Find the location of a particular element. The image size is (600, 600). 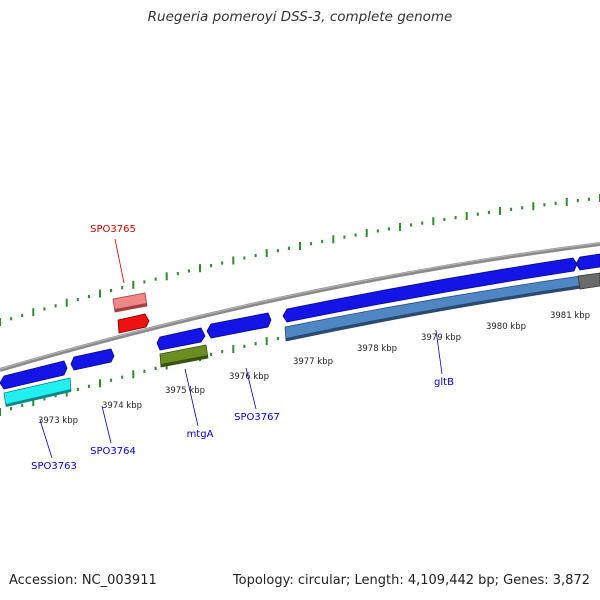

leader-line-mtga is located at coordinates (191, 397).